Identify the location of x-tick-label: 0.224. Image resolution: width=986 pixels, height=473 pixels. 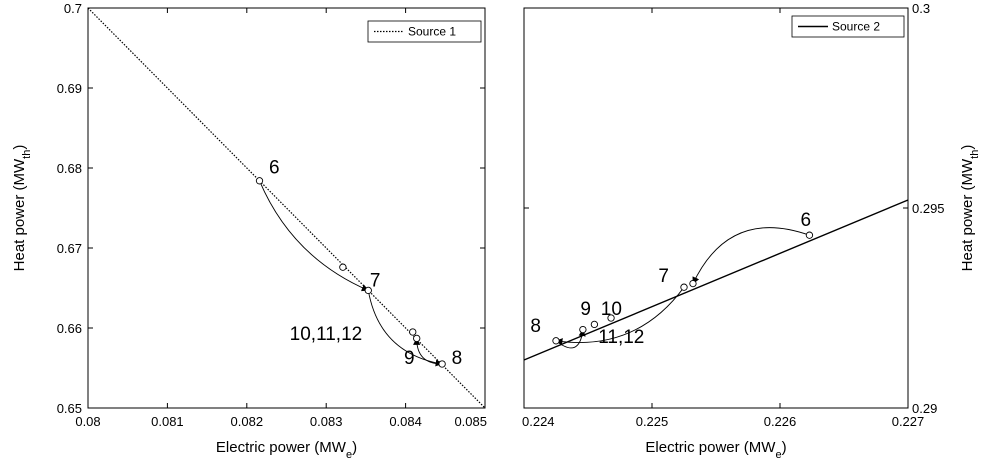
(538, 421).